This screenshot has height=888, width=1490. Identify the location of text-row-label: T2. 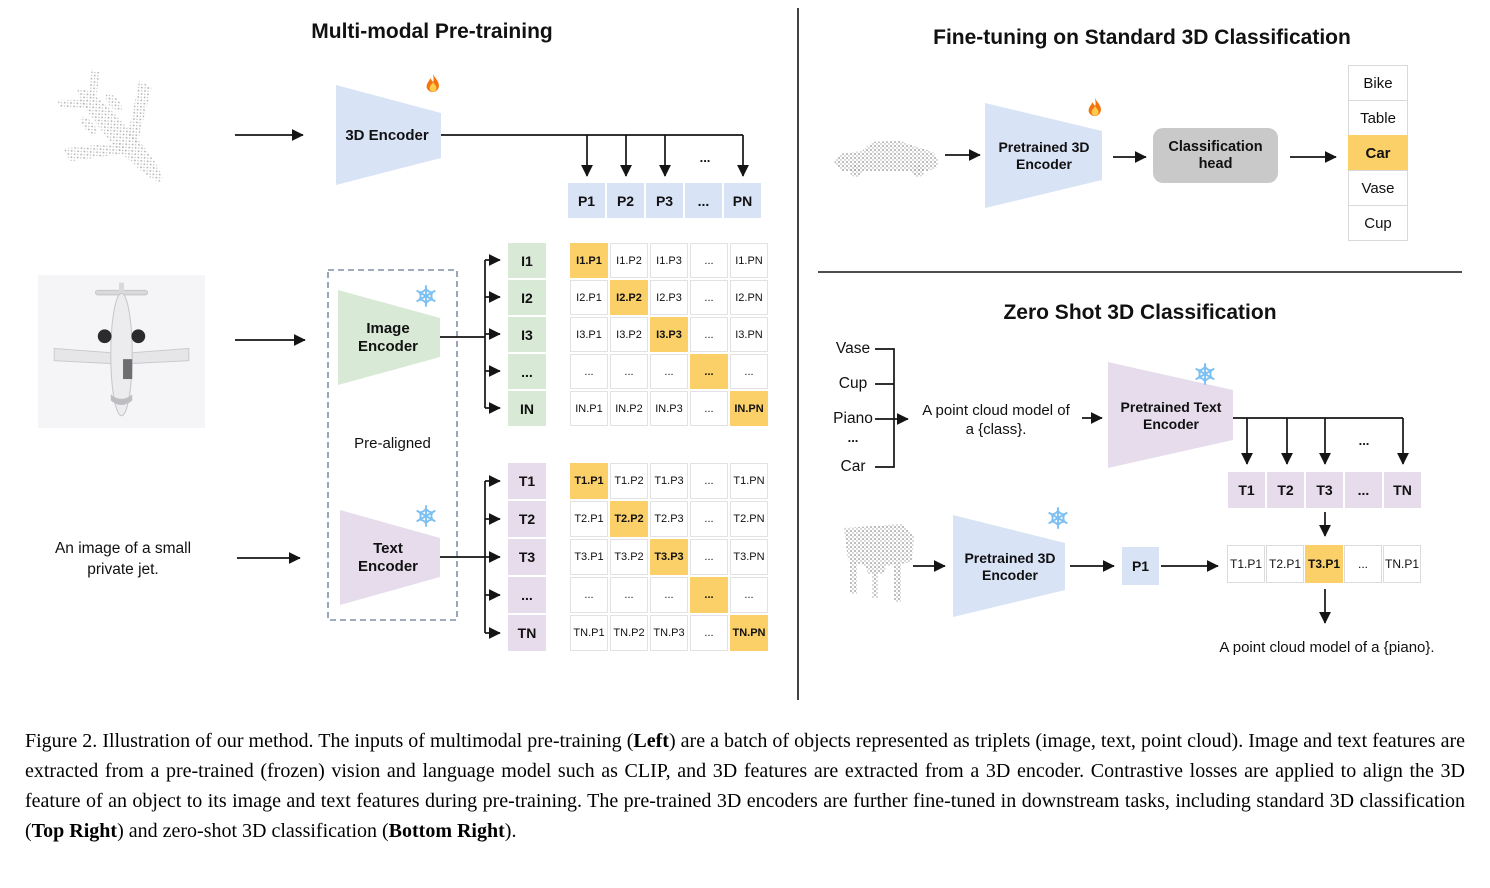
(527, 519).